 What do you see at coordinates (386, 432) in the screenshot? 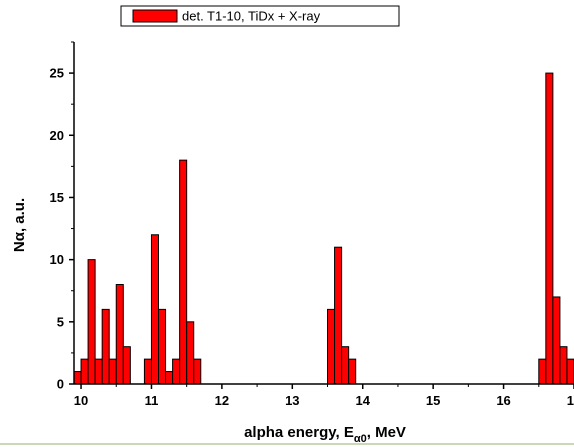
I see `x-axis-title-unit: , MeV` at bounding box center [386, 432].